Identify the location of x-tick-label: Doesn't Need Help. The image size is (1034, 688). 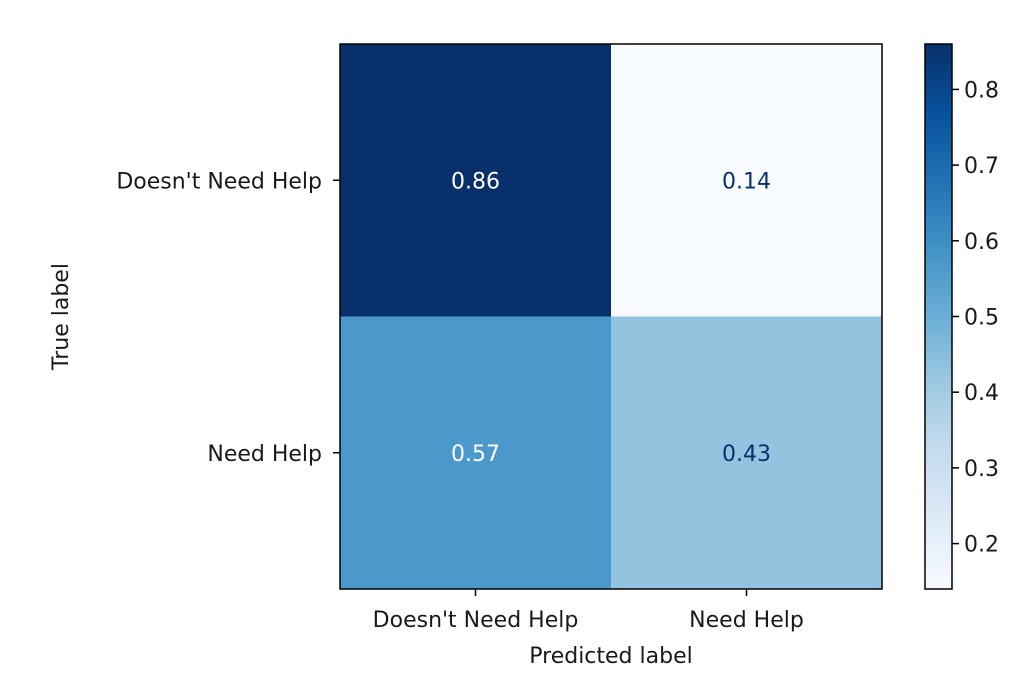
(476, 620).